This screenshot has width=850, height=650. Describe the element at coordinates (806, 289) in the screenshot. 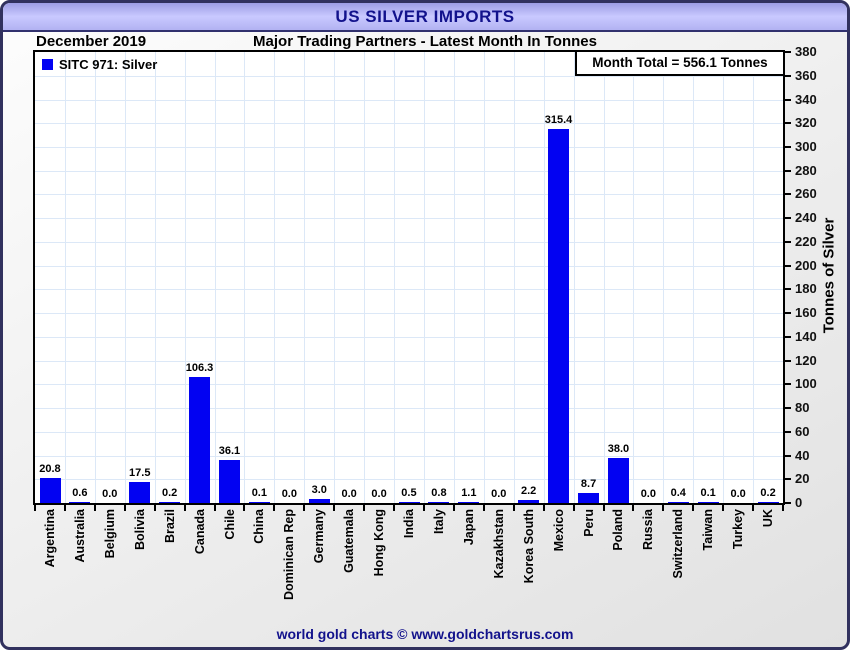

I see `y-tick-label: 180` at that location.